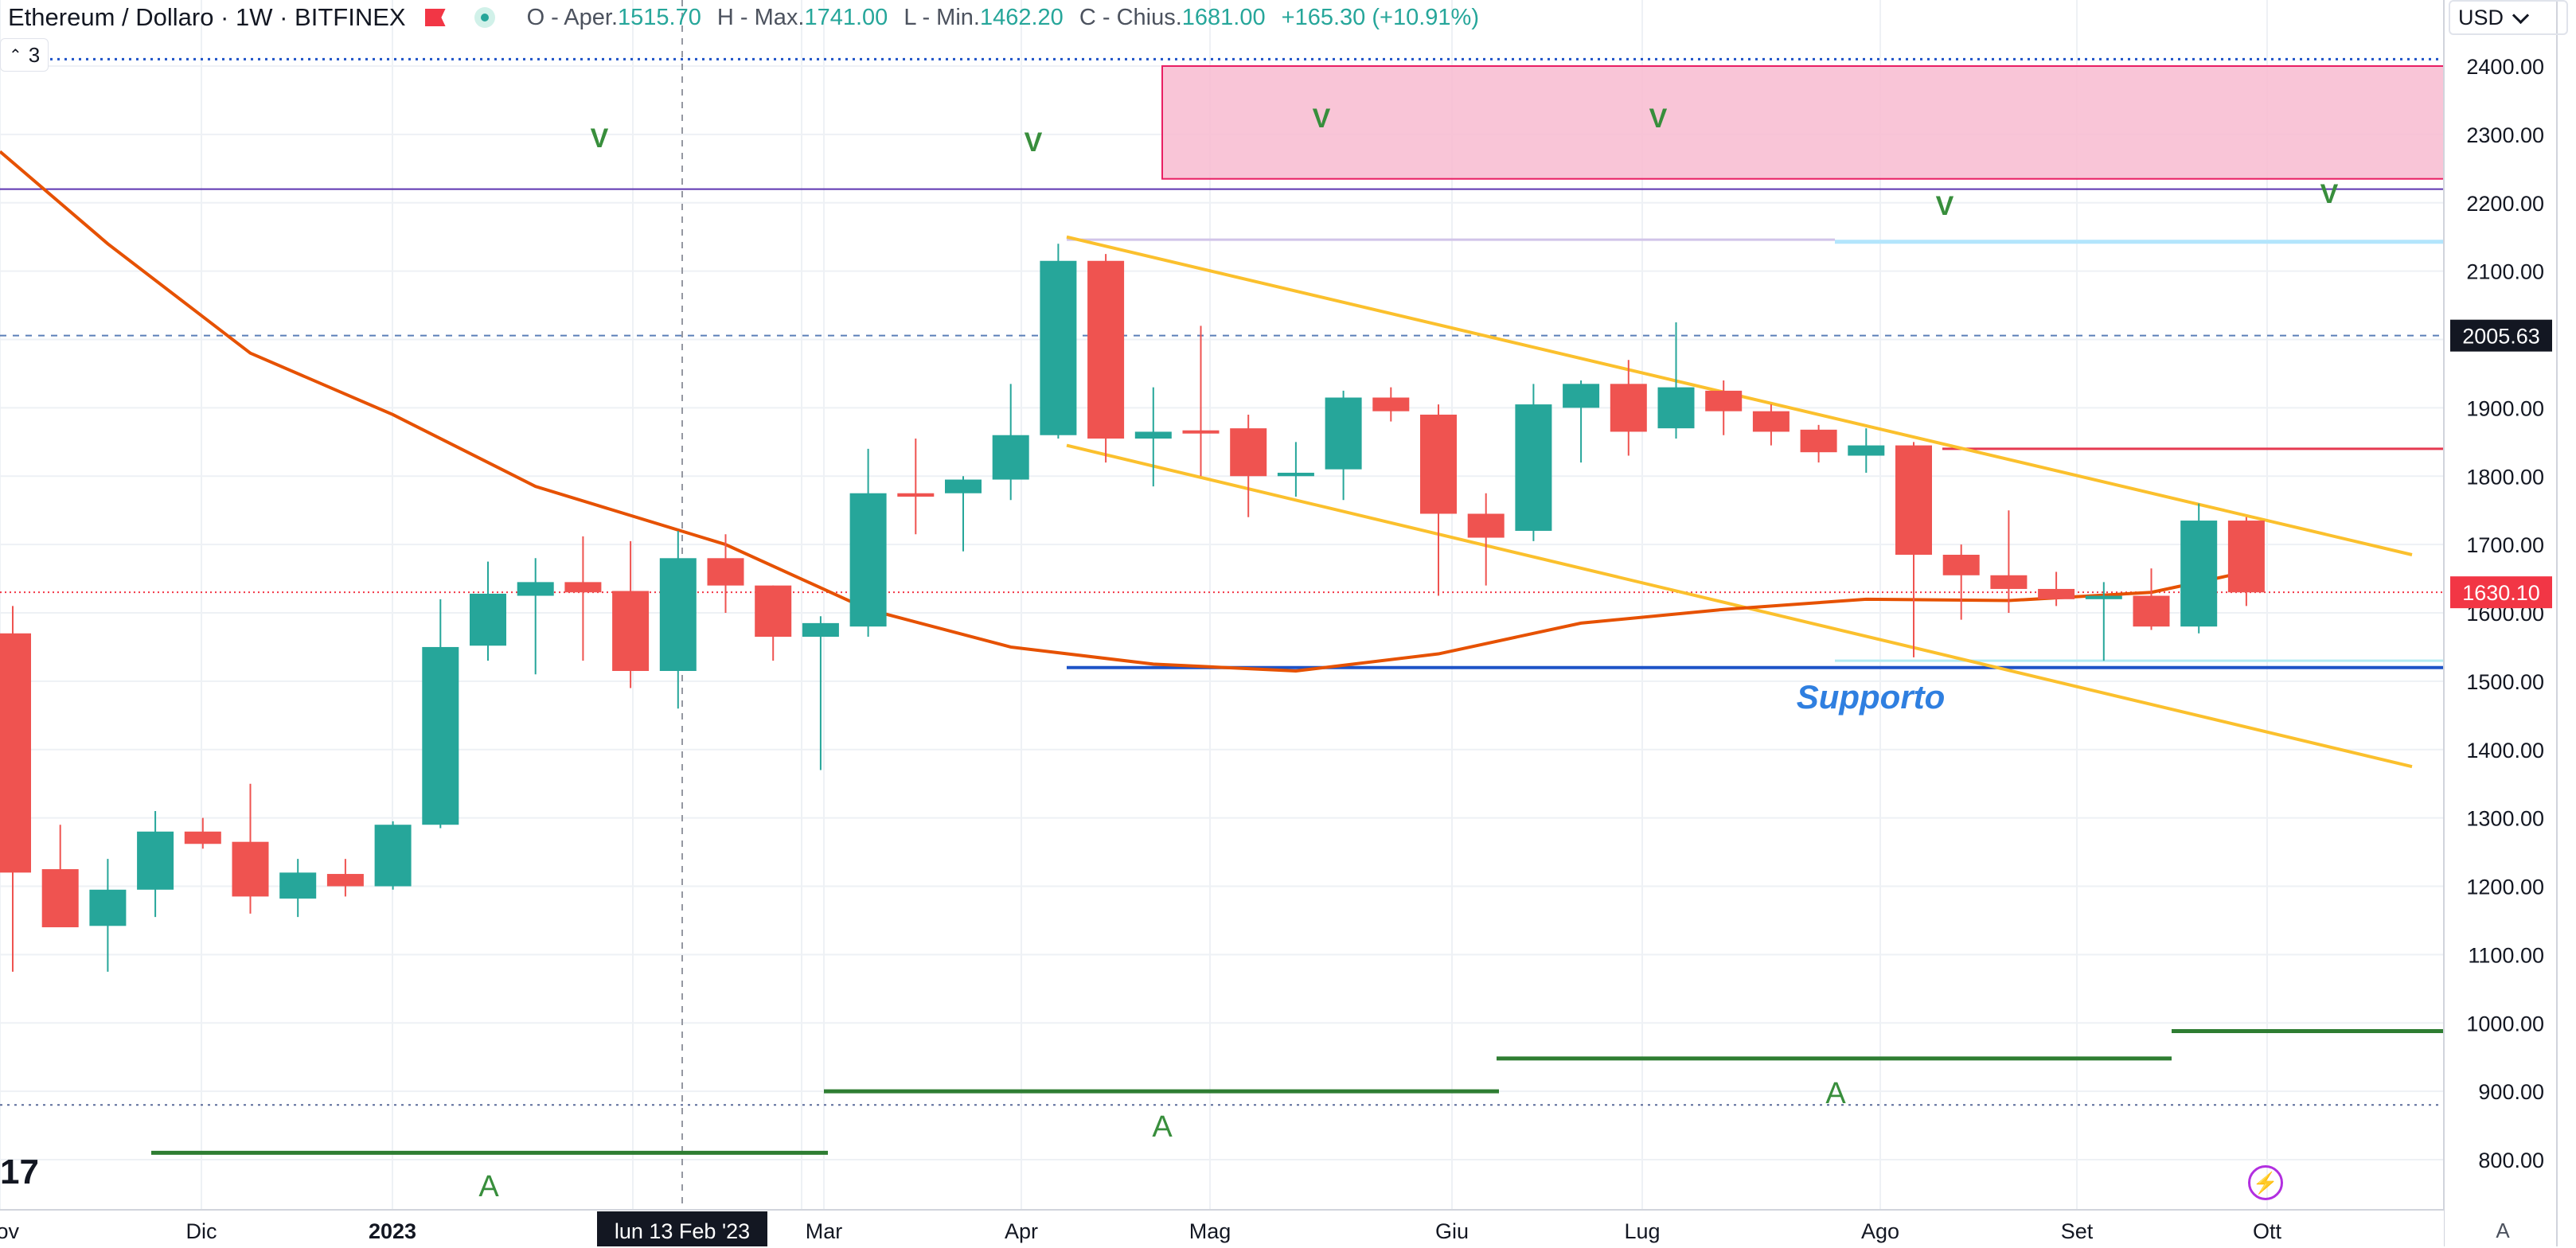 The height and width of the screenshot is (1248, 2576). Describe the element at coordinates (2505, 545) in the screenshot. I see `price-tick-label: 1700.00` at that location.